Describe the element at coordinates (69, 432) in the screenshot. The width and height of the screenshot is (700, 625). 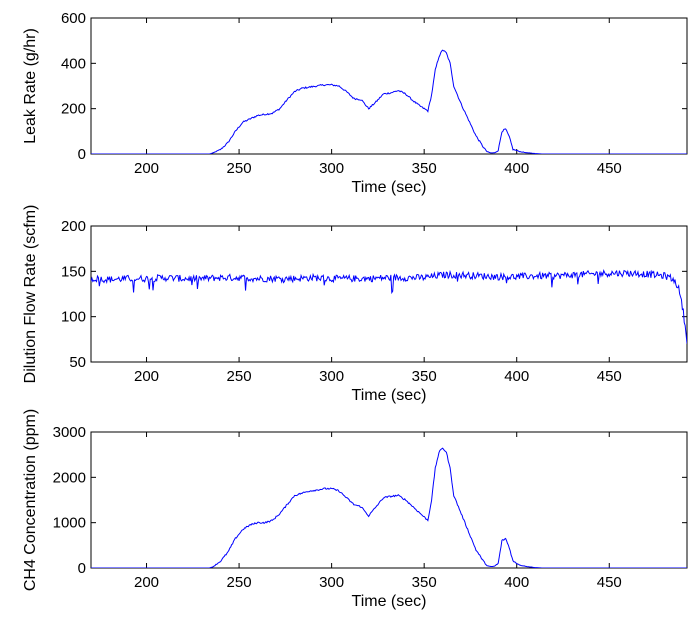
I see `y-tick-label: 3000` at that location.